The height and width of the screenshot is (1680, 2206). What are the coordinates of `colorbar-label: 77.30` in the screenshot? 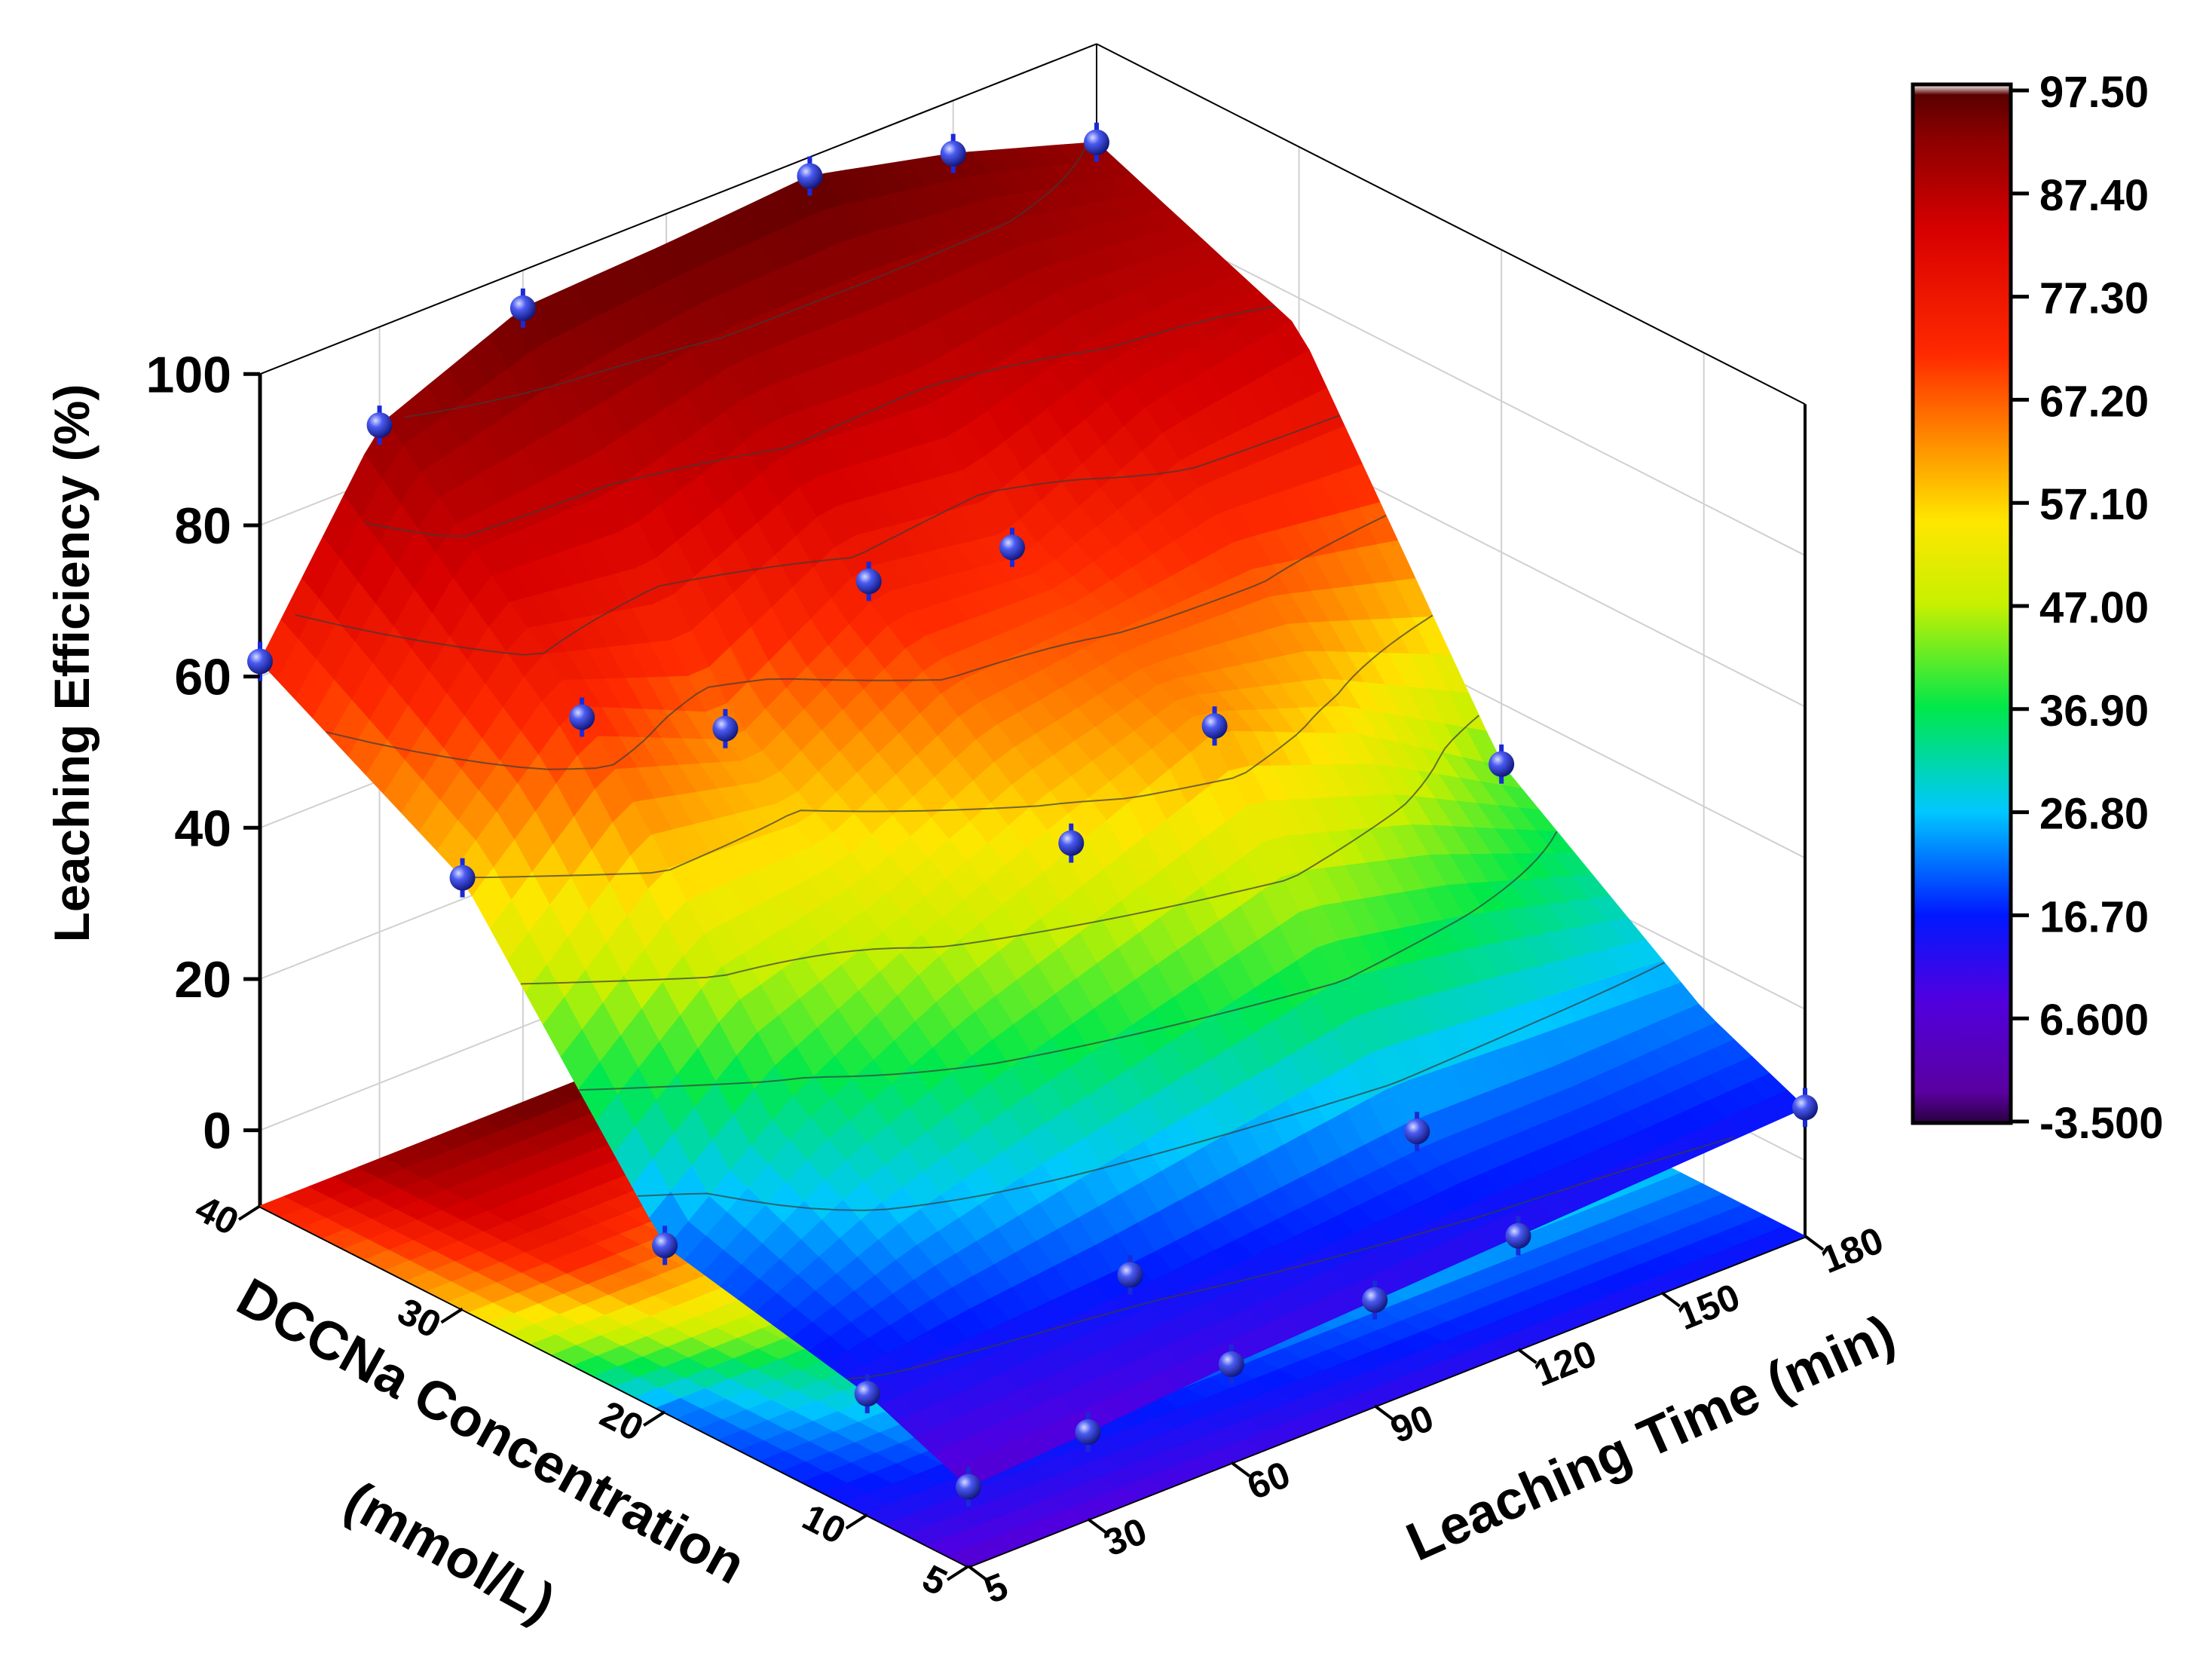 It's located at (2094, 298).